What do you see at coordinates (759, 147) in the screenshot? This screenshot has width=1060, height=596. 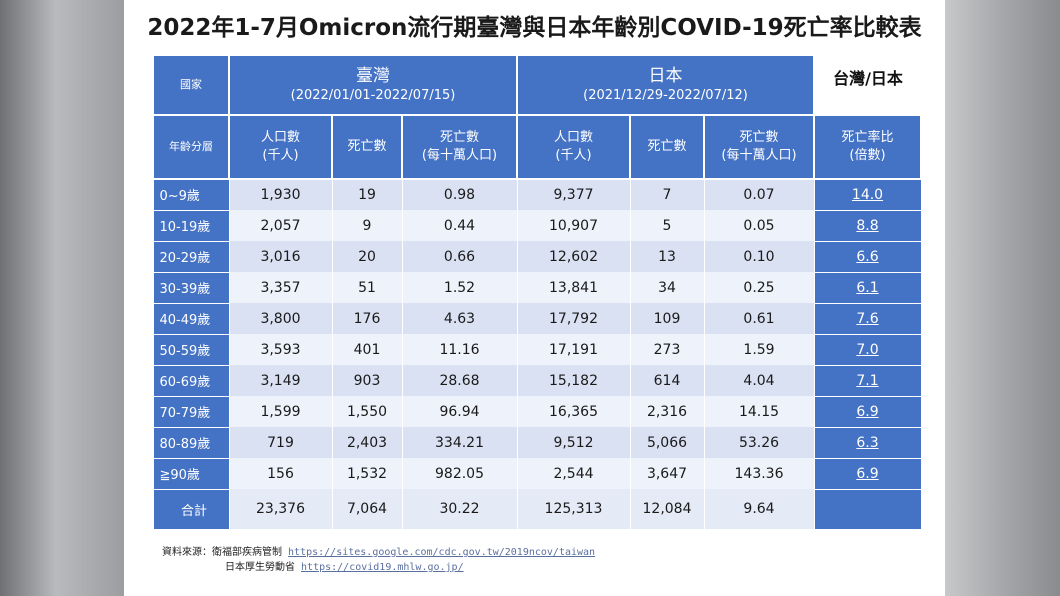 I see `header-jp-rate: 死亡數 (每十萬人口)` at bounding box center [759, 147].